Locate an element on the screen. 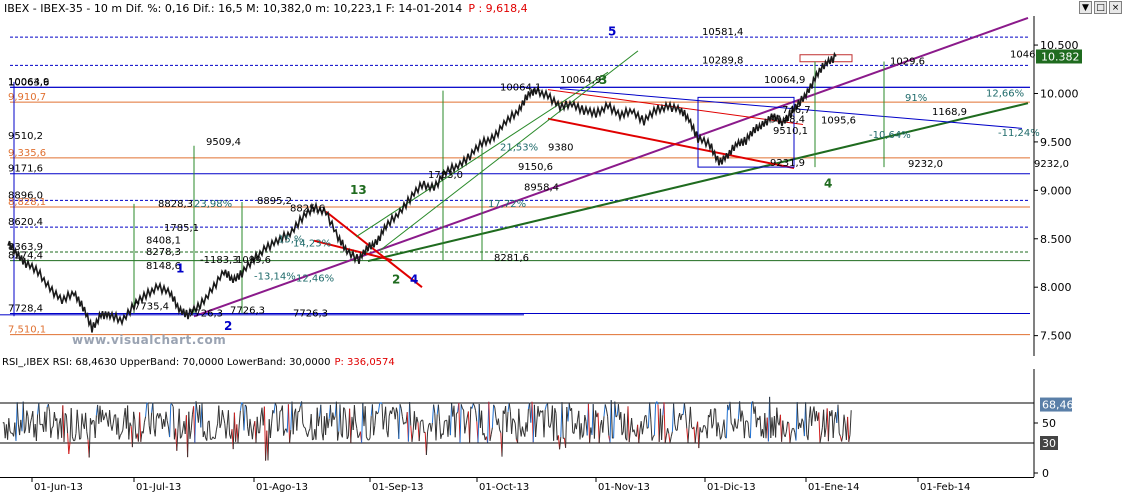 The image size is (1124, 495). annotation-label: 15,% is located at coordinates (290, 240).